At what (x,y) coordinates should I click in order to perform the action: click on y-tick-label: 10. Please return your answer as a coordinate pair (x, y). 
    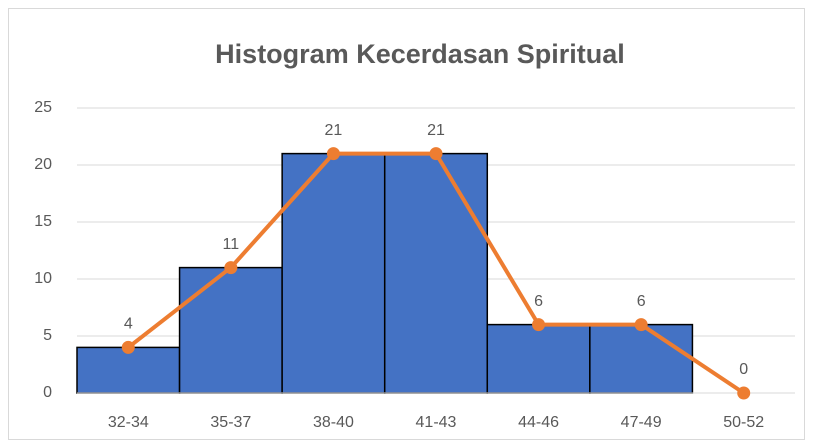
    Looking at the image, I should click on (43, 278).